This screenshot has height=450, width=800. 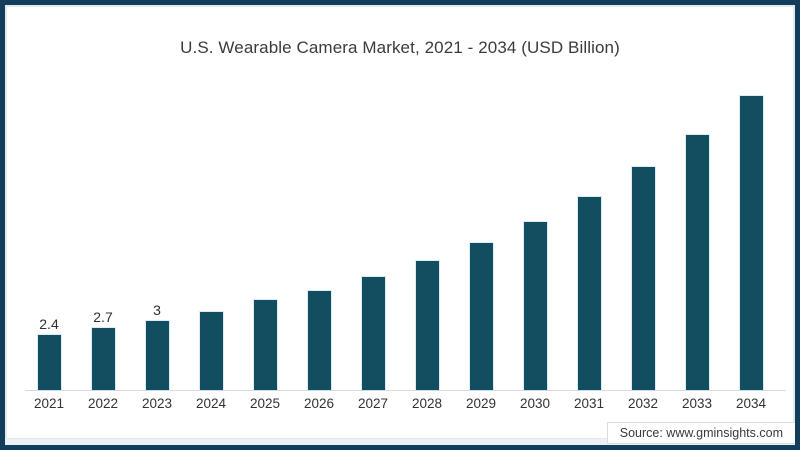 What do you see at coordinates (697, 262) in the screenshot?
I see `bar-2033` at bounding box center [697, 262].